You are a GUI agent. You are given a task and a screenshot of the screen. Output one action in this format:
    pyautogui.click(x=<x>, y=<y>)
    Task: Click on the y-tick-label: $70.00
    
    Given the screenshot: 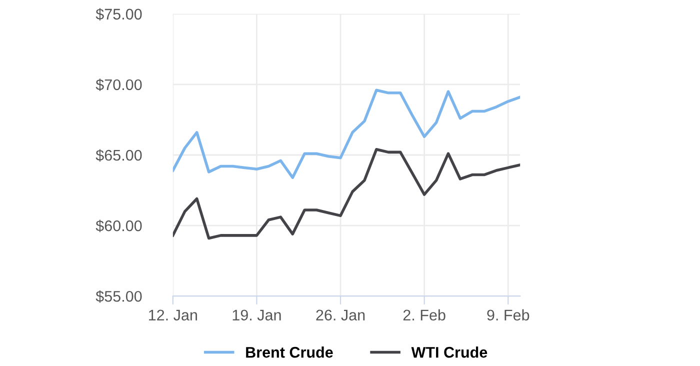 What is the action you would take?
    pyautogui.click(x=119, y=85)
    